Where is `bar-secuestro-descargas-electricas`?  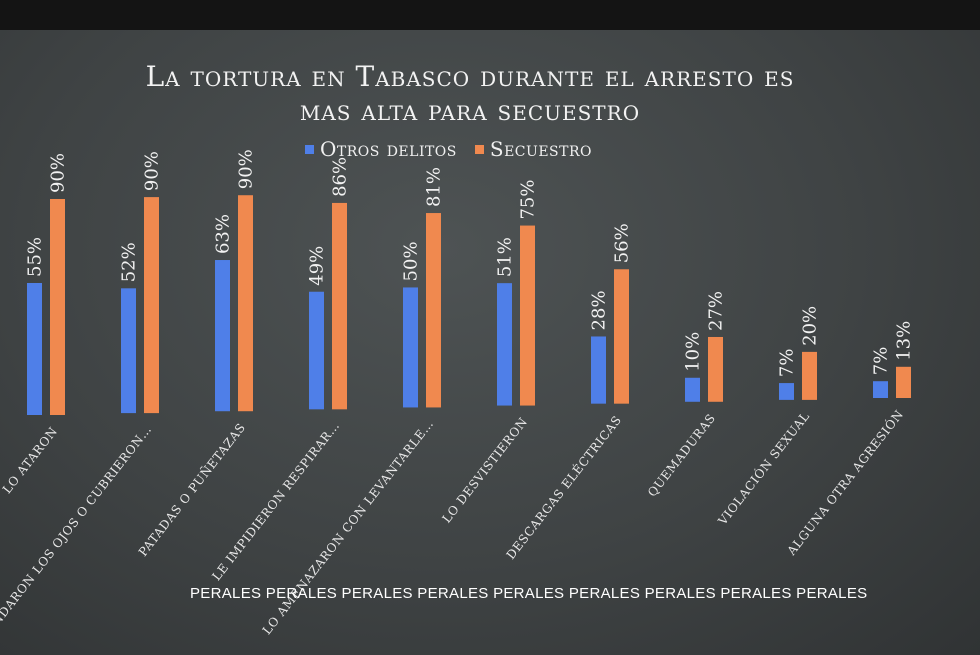 bar-secuestro-descargas-electricas is located at coordinates (621, 336).